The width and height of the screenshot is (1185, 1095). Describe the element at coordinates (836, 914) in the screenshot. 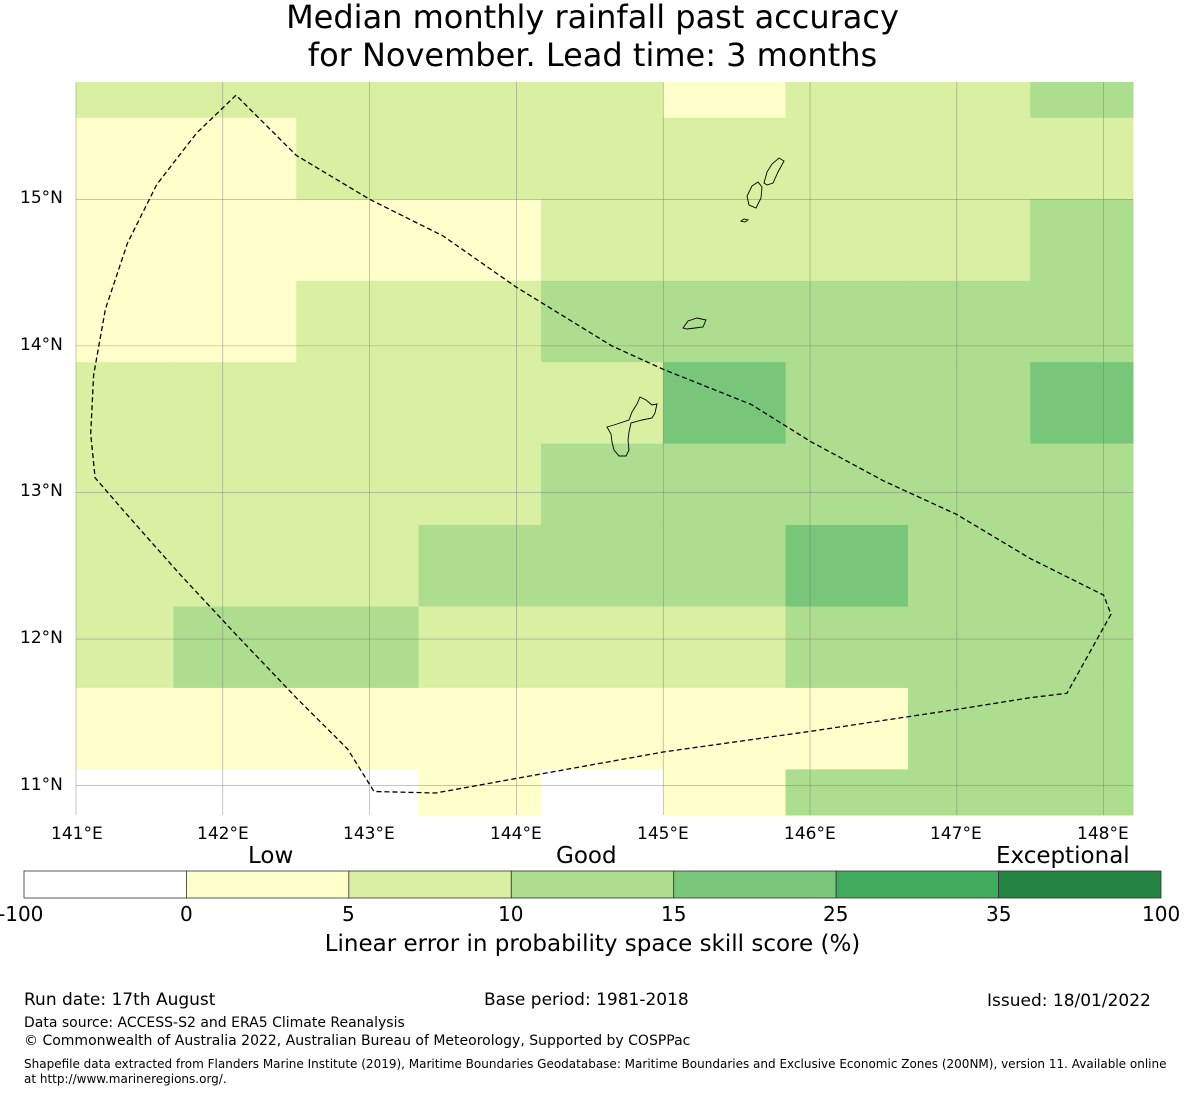

I see `colorbar-tick-label: 25` at that location.